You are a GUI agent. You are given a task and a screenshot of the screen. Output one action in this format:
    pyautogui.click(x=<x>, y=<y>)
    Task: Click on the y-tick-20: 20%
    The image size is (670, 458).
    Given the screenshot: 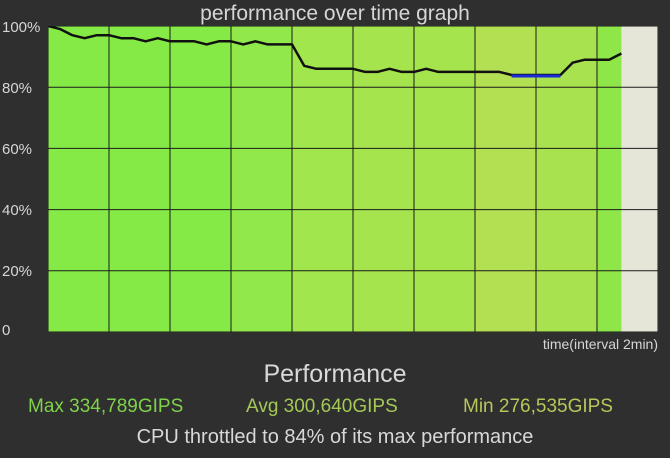 What is the action you would take?
    pyautogui.click(x=17, y=271)
    